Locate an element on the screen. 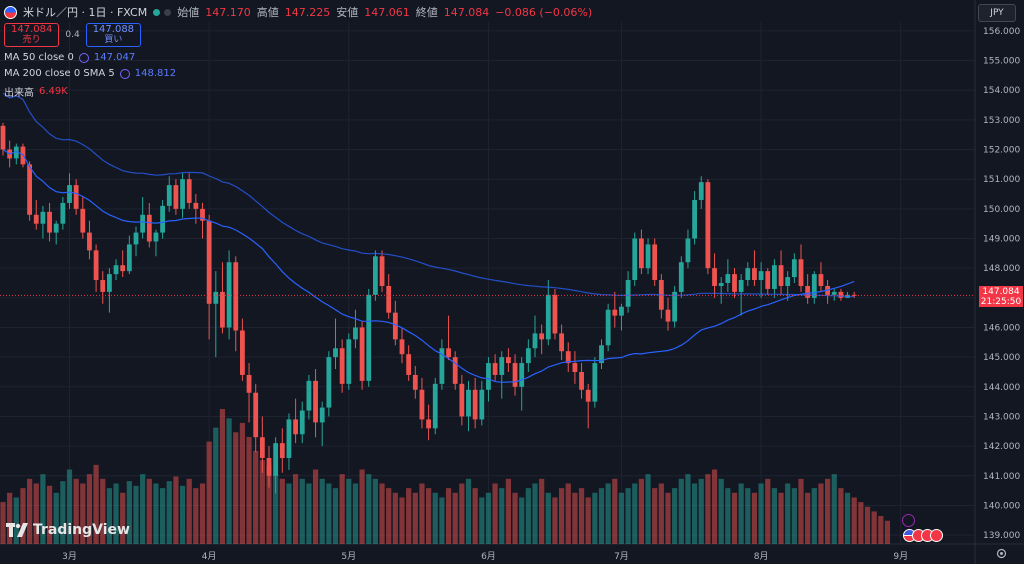 This screenshot has height=564, width=1024. y-tick-label: 154.000 is located at coordinates (1001, 91).